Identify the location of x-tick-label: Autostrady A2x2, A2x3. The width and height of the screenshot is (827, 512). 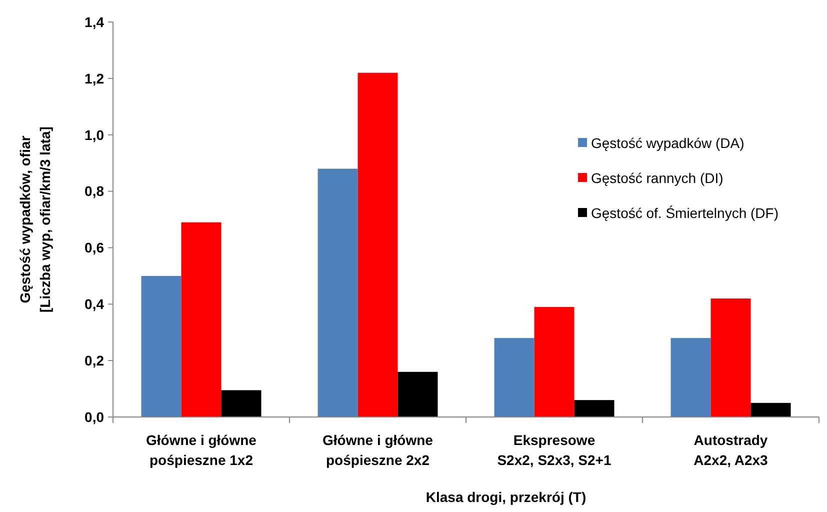
(731, 450).